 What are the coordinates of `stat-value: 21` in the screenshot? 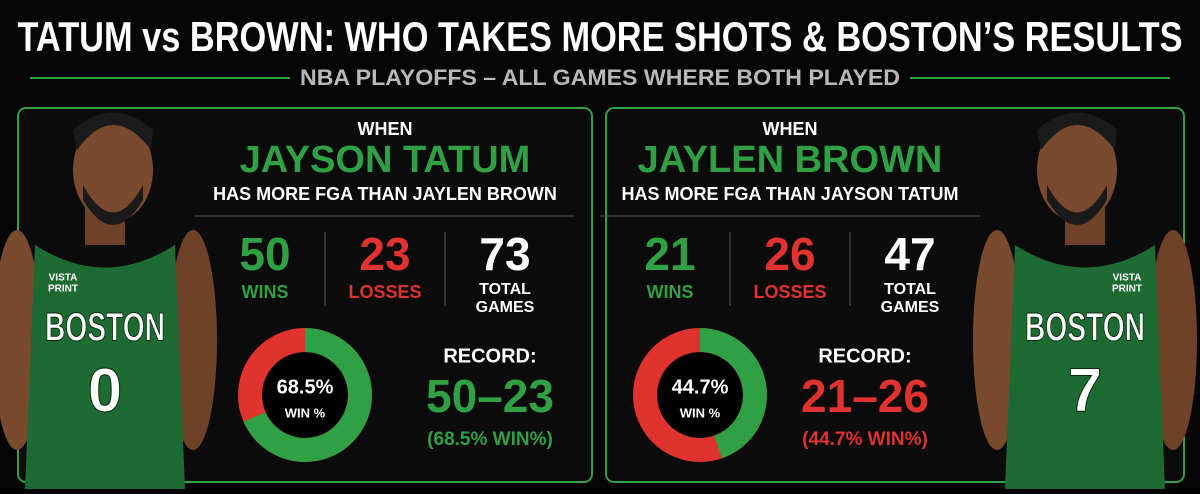 It's located at (669, 254).